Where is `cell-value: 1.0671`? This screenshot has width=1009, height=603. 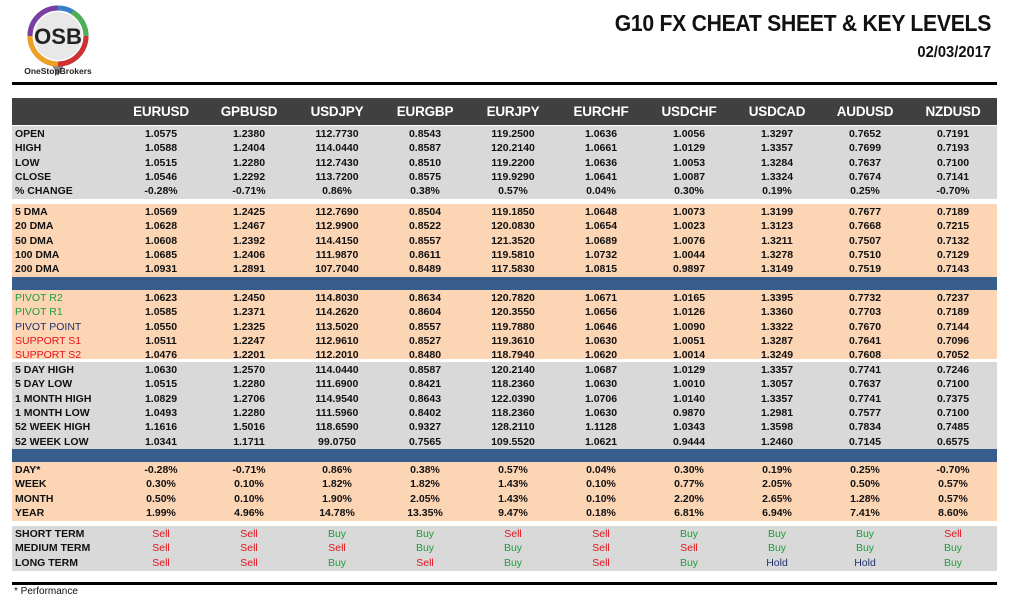 cell-value: 1.0671 is located at coordinates (601, 298).